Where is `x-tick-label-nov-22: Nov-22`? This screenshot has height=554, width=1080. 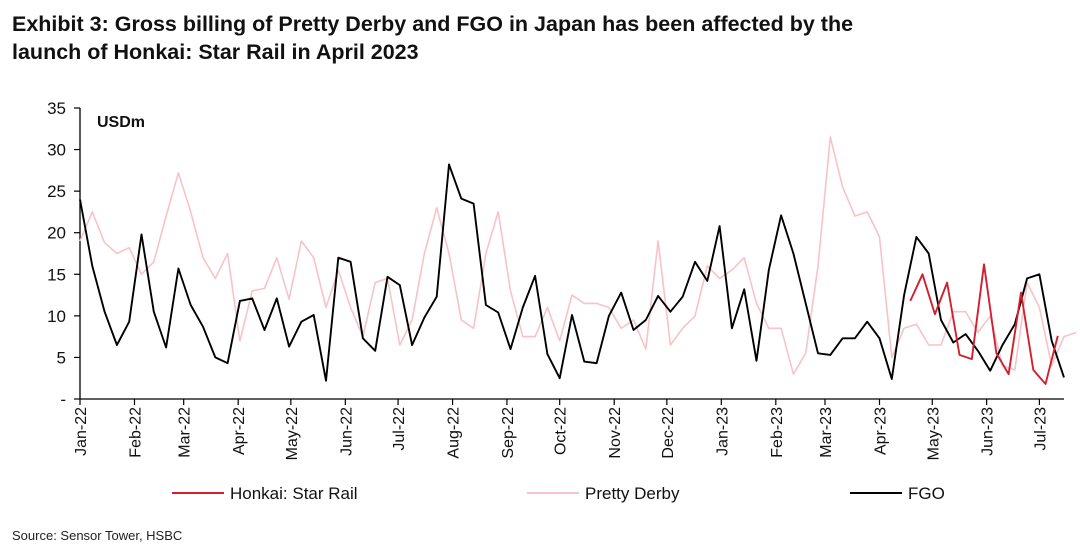
x-tick-label-nov-22: Nov-22 is located at coordinates (615, 433).